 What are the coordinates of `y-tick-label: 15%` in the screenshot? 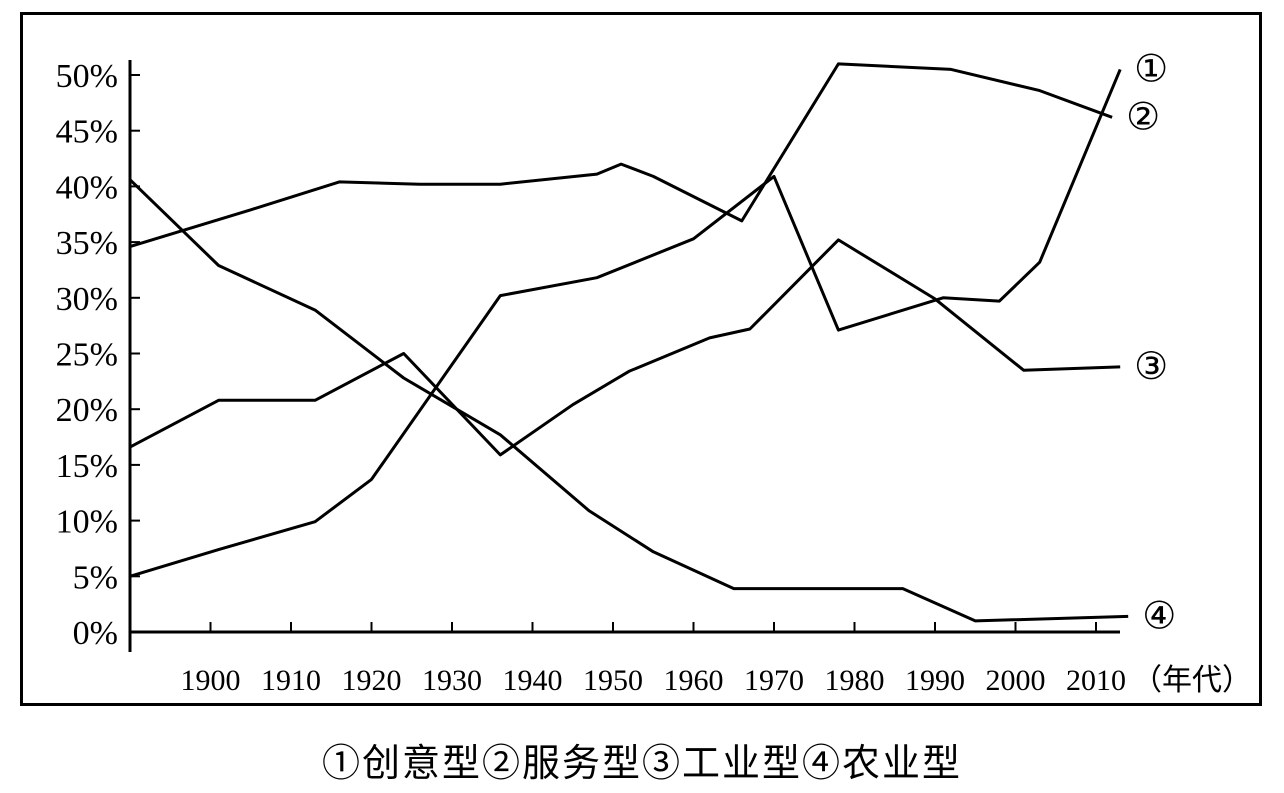 It's located at (87, 466).